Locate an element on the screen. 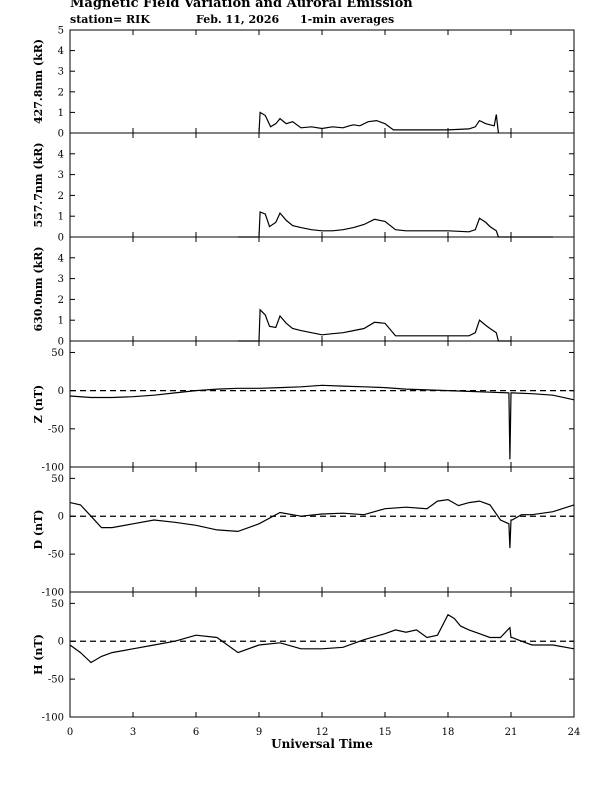 Image resolution: width=612 pixels, height=792 pixels. x-tick-label: 24 is located at coordinates (574, 732).